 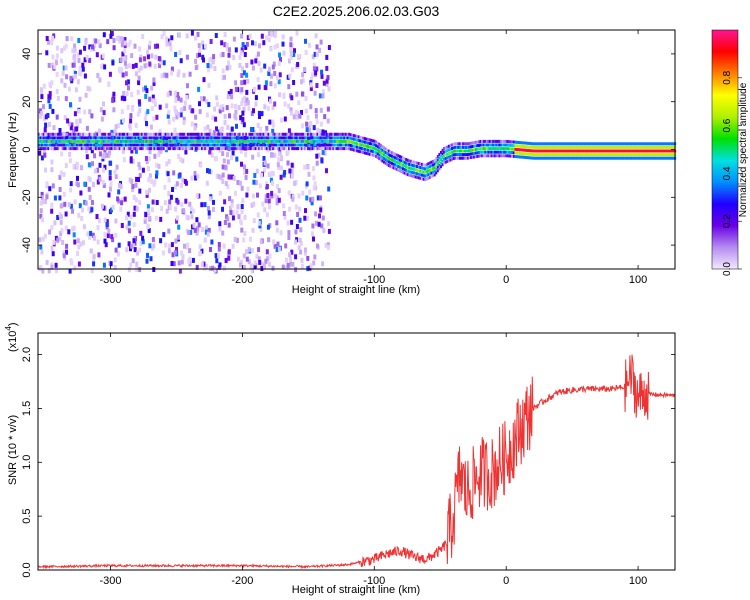 I want to click on x-tick-label: 0, so click(x=506, y=280).